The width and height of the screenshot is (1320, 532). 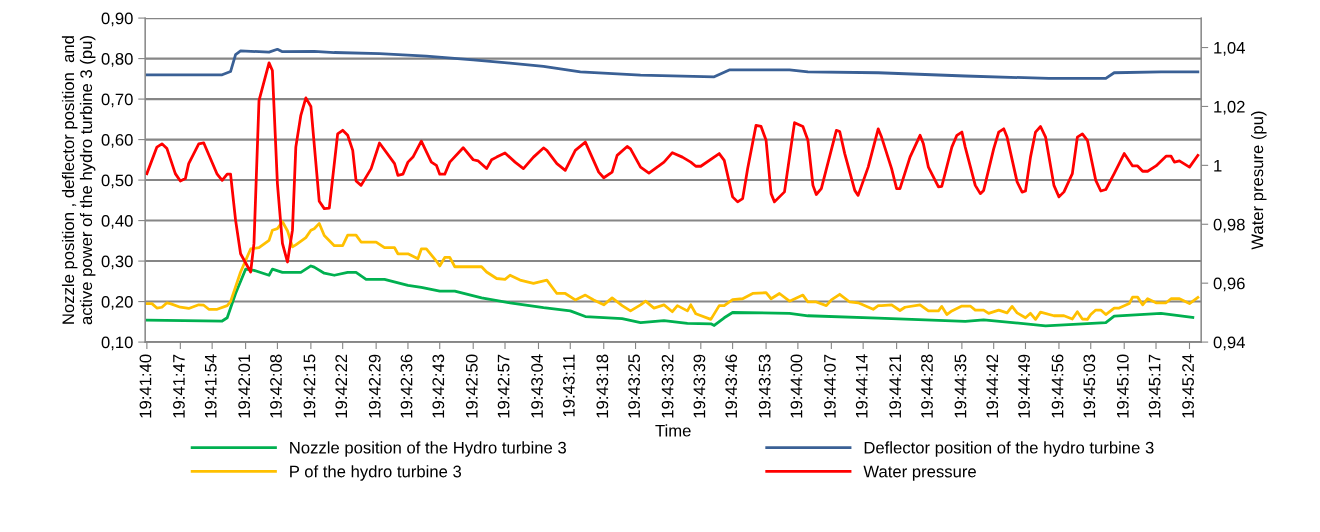 What do you see at coordinates (1229, 48) in the screenshot?
I see `y2-tick-label: 1,04` at bounding box center [1229, 48].